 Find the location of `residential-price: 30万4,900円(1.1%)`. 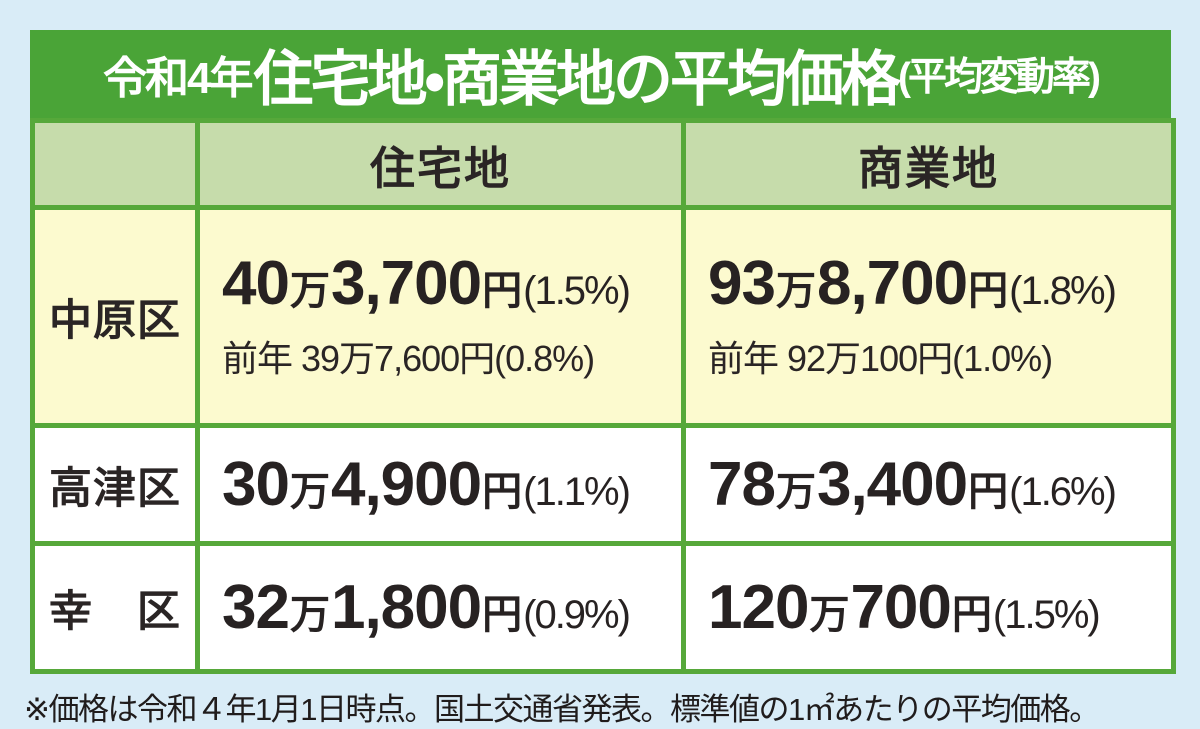

residential-price: 30万4,900円(1.1%) is located at coordinates (426, 484).